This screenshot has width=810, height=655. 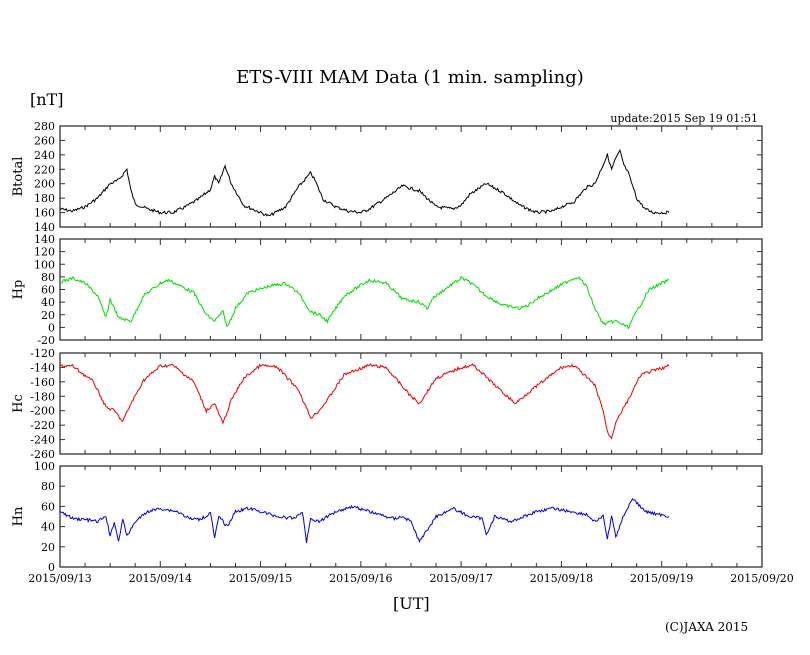 What do you see at coordinates (59, 578) in the screenshot?
I see `x-tick-label: 2015/09/13` at bounding box center [59, 578].